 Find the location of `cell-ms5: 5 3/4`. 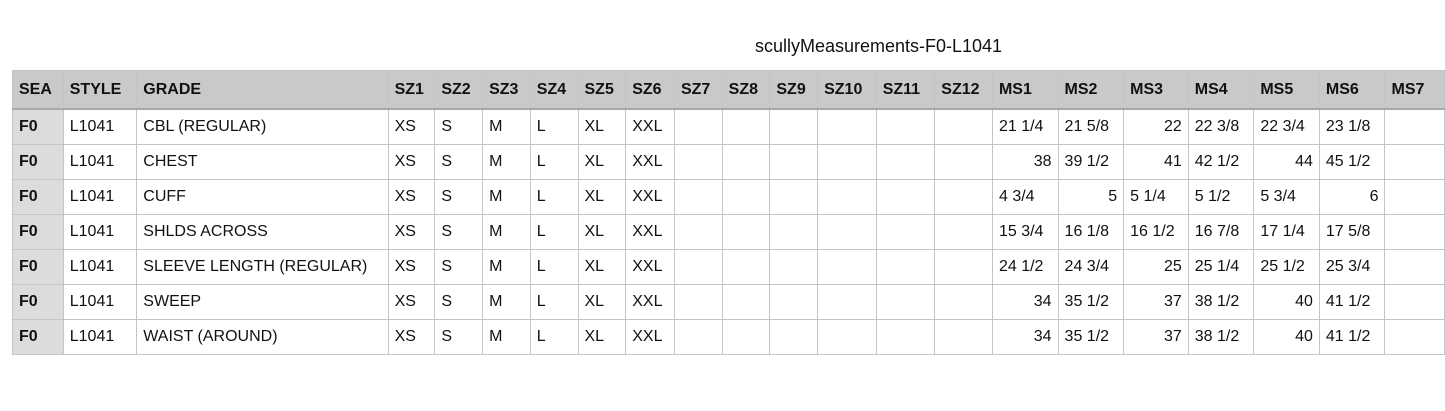

cell-ms5: 5 3/4 is located at coordinates (1286, 197).